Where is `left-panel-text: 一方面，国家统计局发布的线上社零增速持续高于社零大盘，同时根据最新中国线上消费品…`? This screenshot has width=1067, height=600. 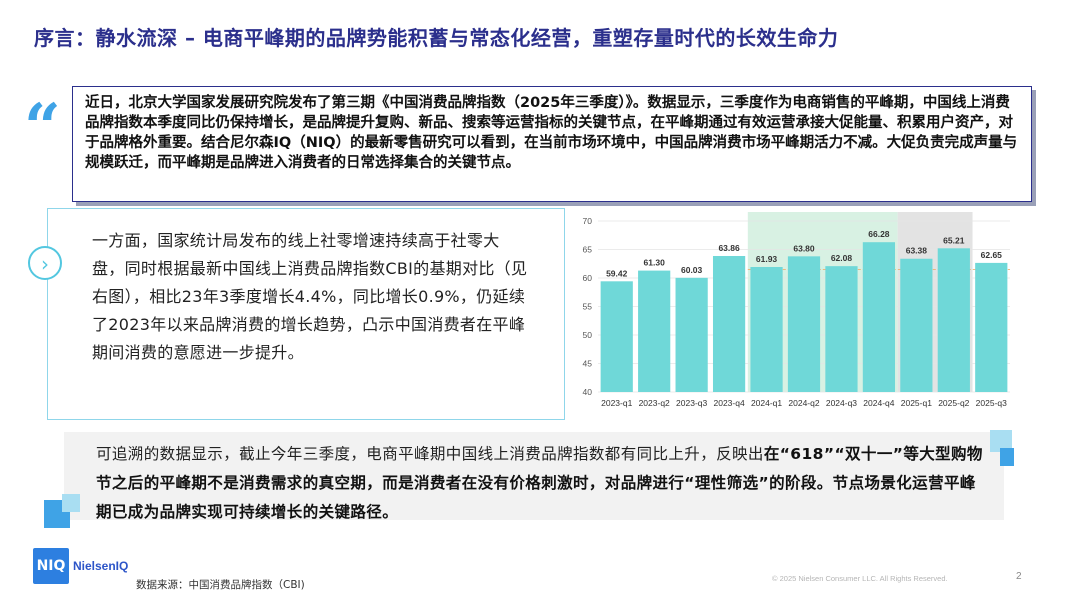
left-panel-text: 一方面，国家统计局发布的线上社零增速持续高于社零大盘，同时根据最新中国线上消费品… is located at coordinates (310, 296).